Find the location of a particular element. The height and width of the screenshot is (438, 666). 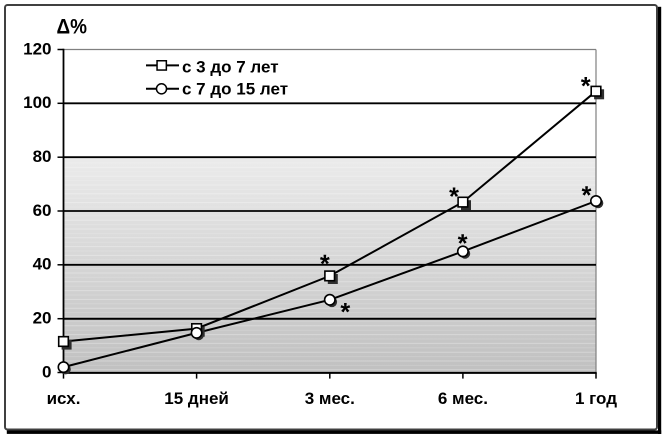

svg-text: исх. is located at coordinates (64, 398).